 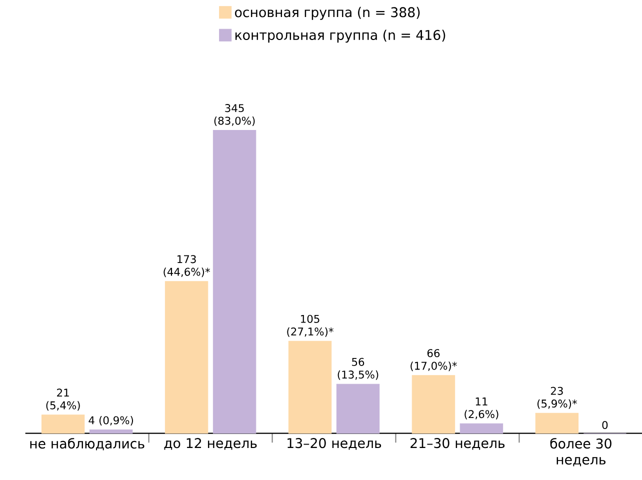 What do you see at coordinates (557, 397) in the screenshot?
I see `data-label: 23 (5,9%)*` at bounding box center [557, 397].